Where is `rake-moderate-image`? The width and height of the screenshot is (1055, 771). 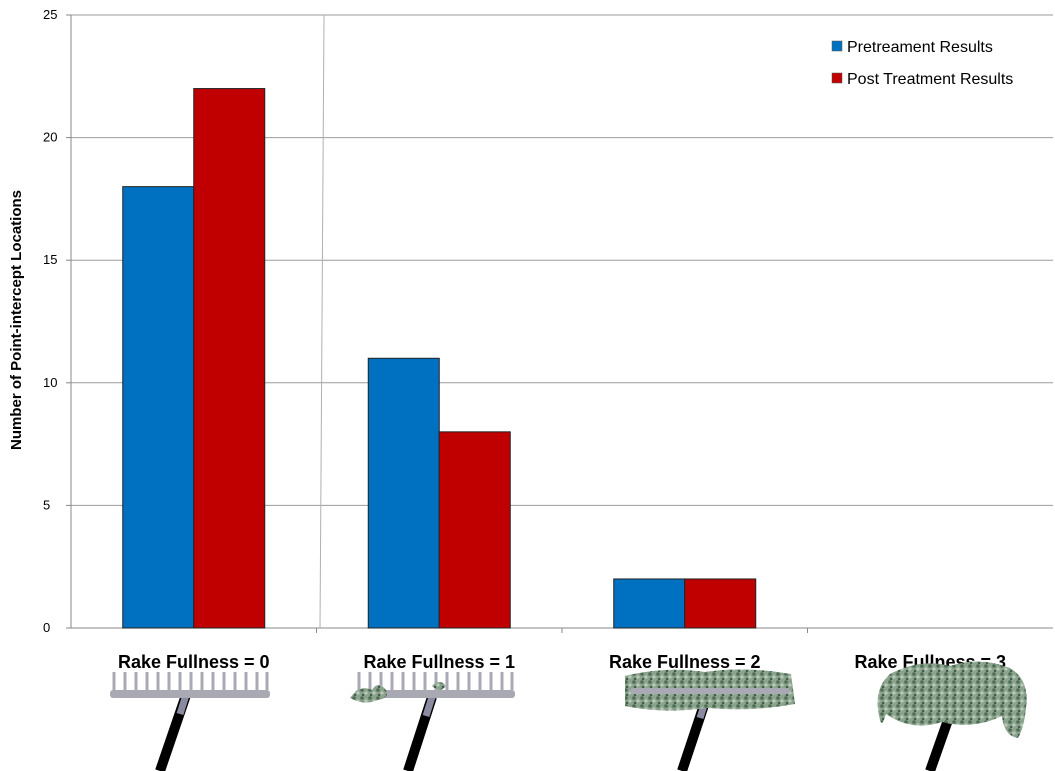
rake-moderate-image is located at coordinates (710, 720).